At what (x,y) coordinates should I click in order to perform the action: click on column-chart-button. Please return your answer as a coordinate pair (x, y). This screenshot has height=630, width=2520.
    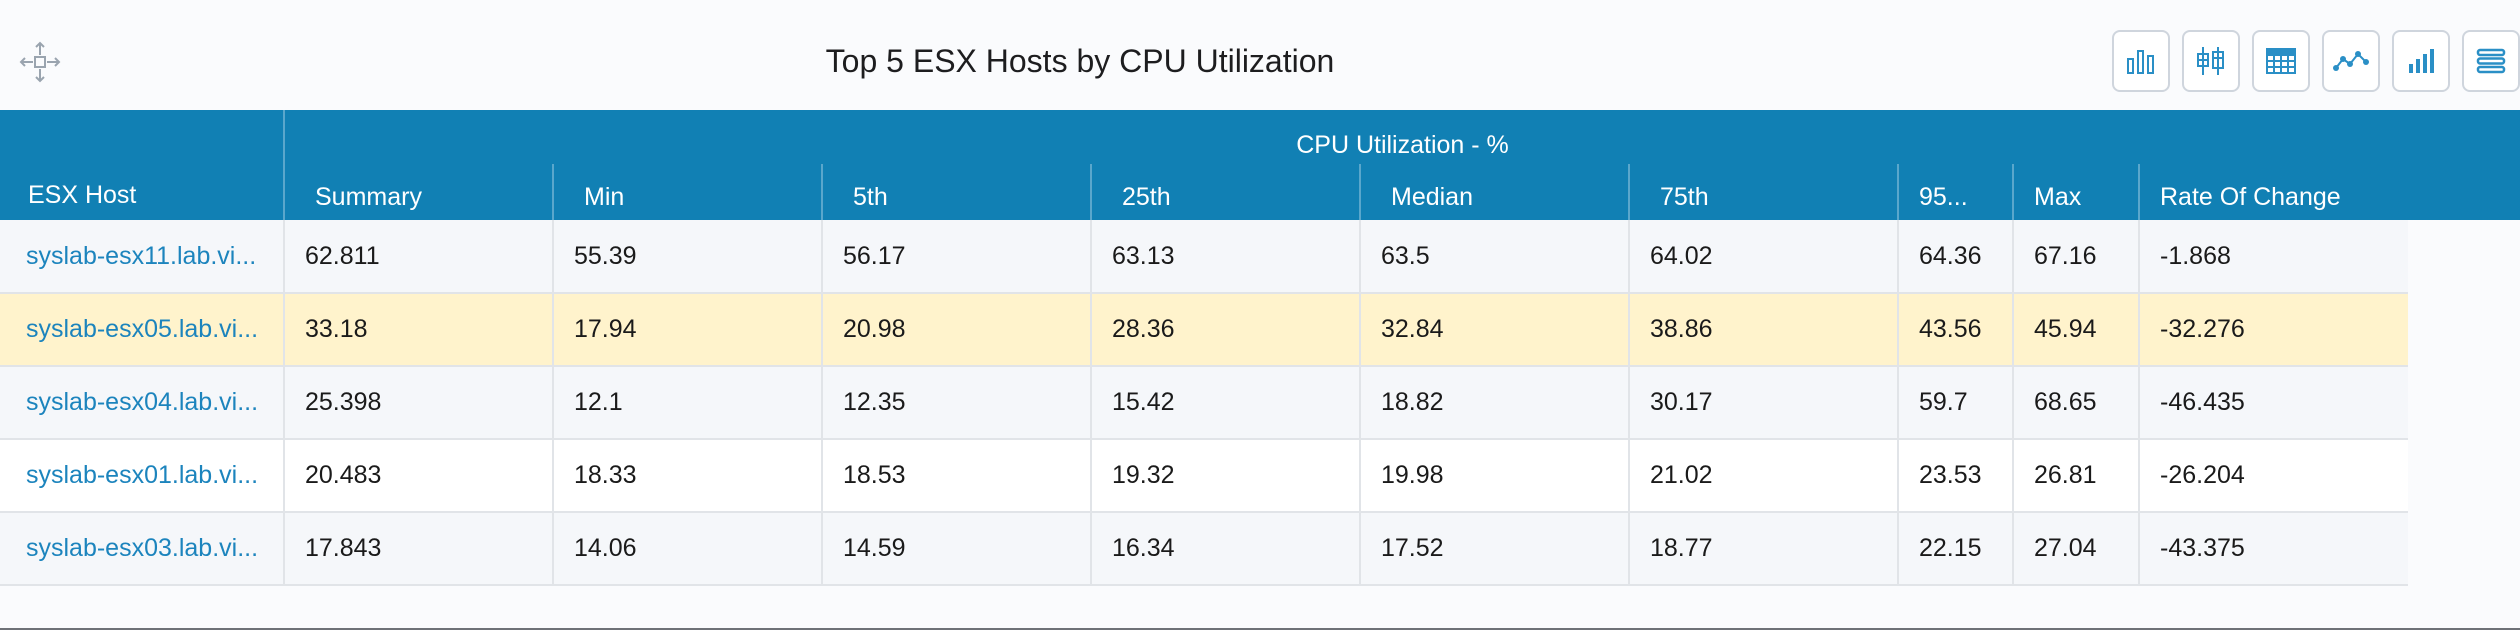
    Looking at the image, I should click on (2421, 61).